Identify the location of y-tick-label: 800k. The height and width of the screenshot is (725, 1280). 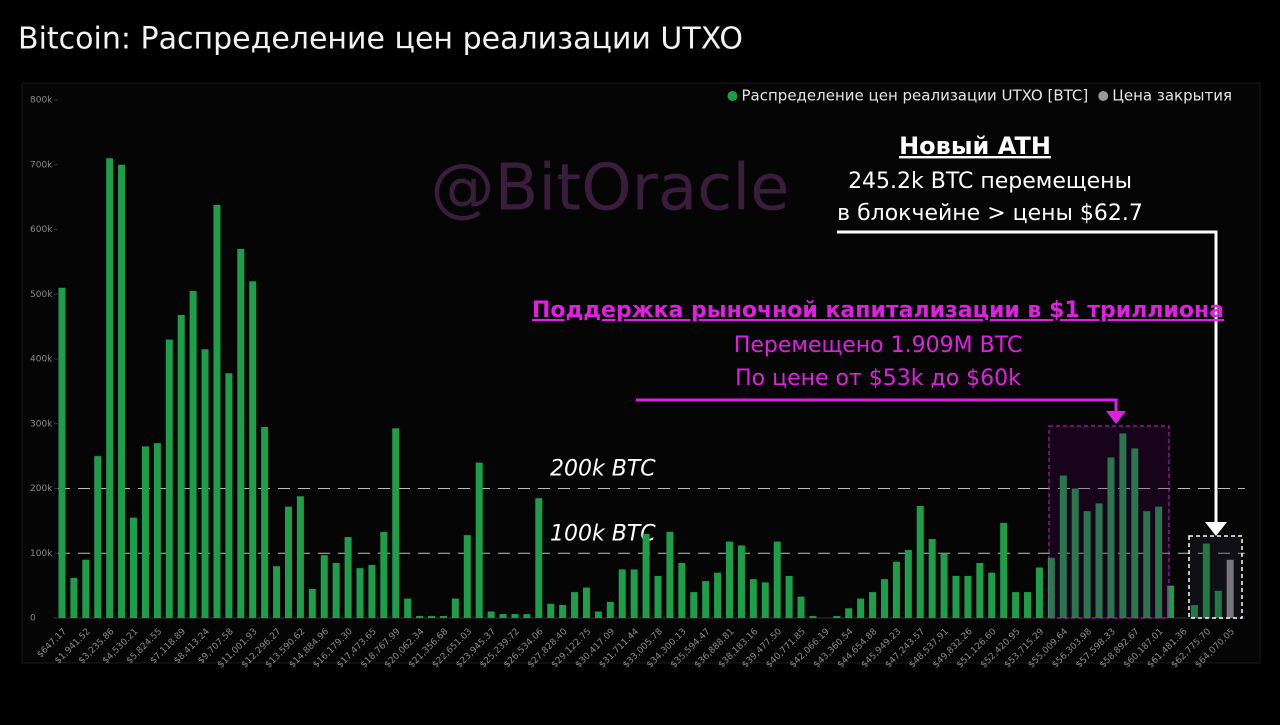
(41, 101).